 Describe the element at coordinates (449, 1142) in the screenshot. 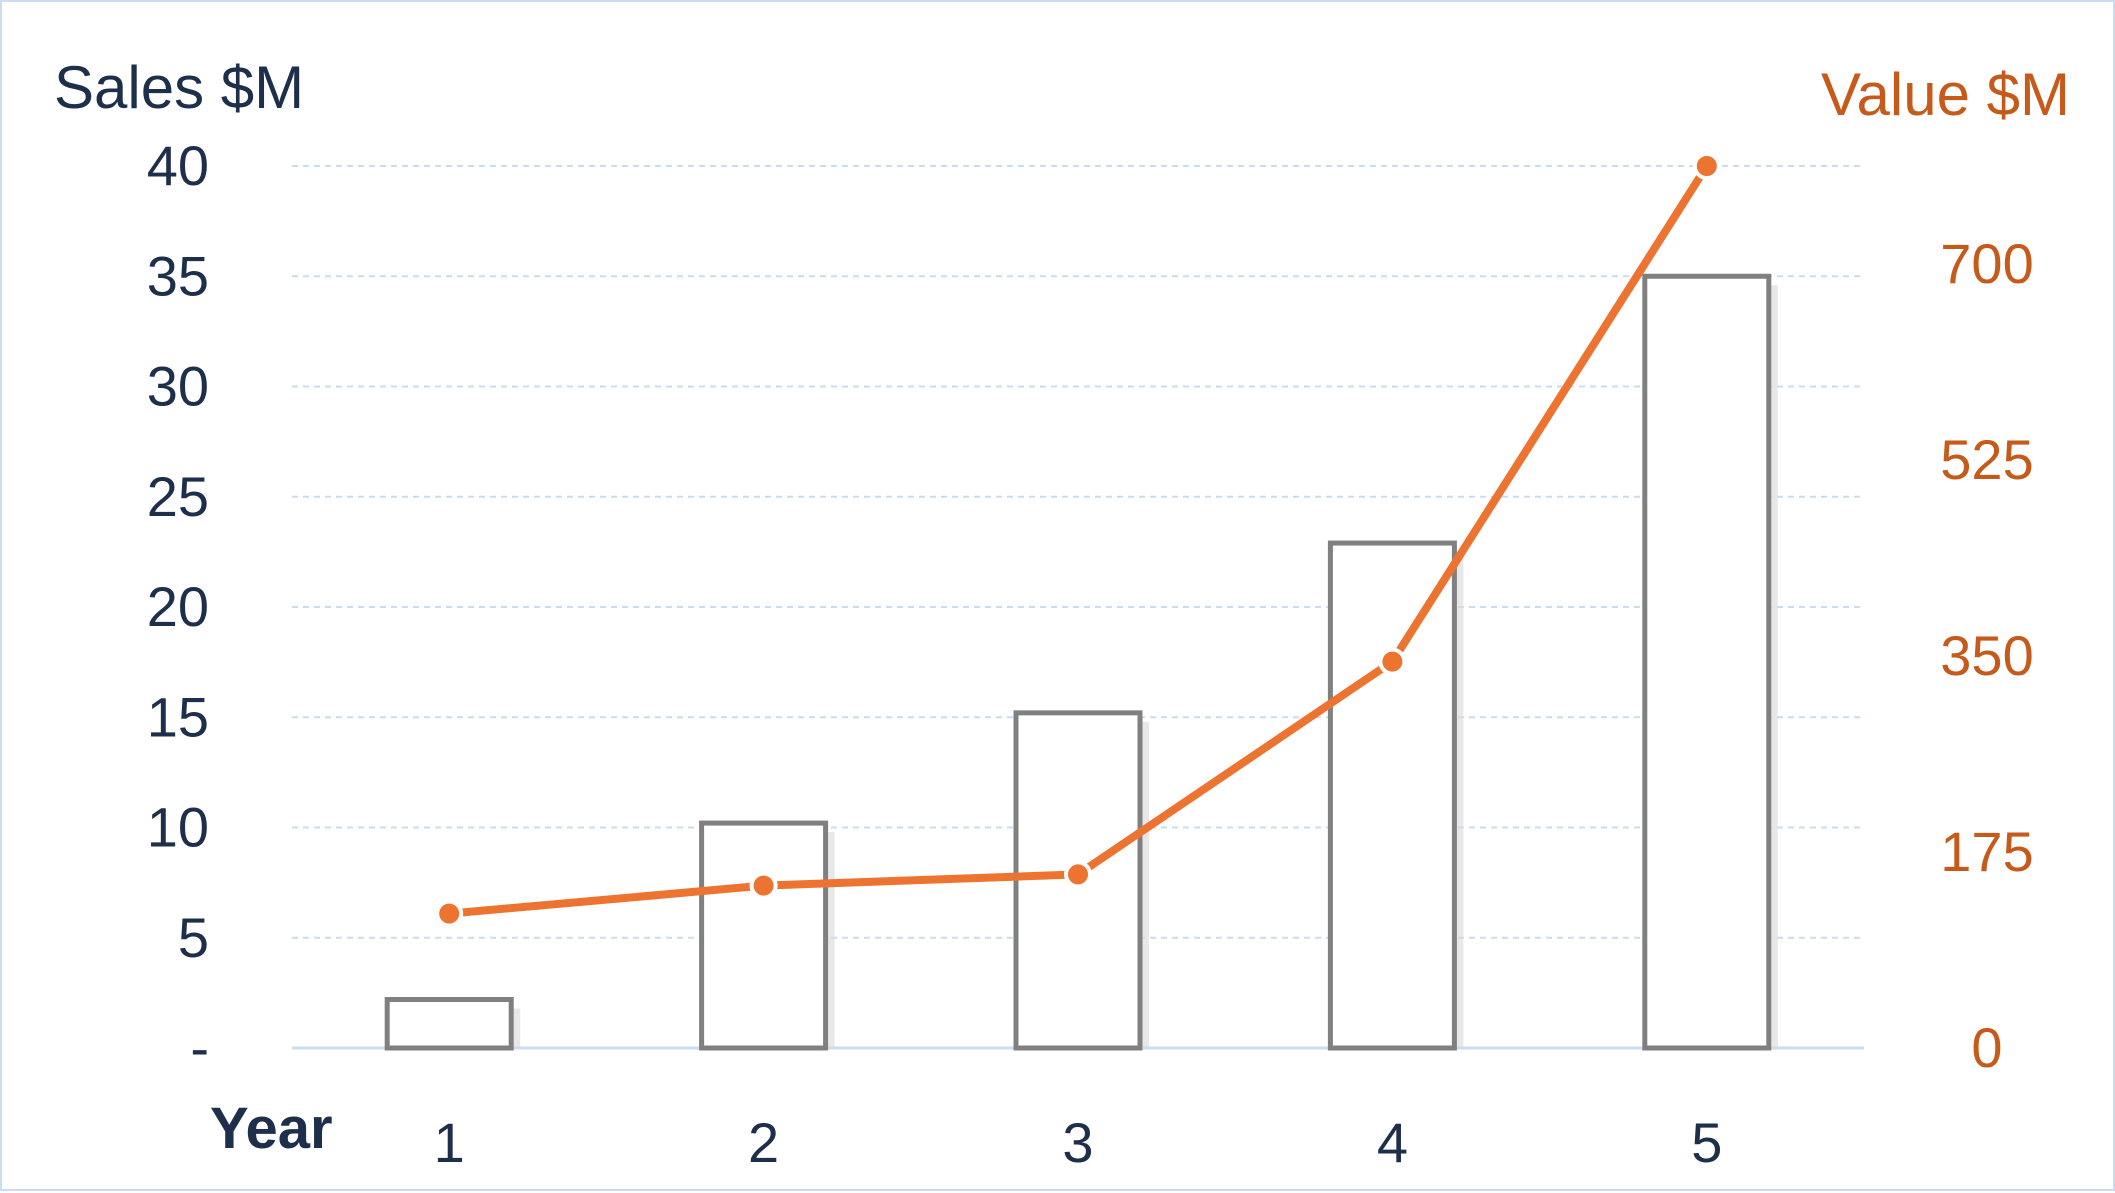

I see `x-tick-label: 1` at that location.